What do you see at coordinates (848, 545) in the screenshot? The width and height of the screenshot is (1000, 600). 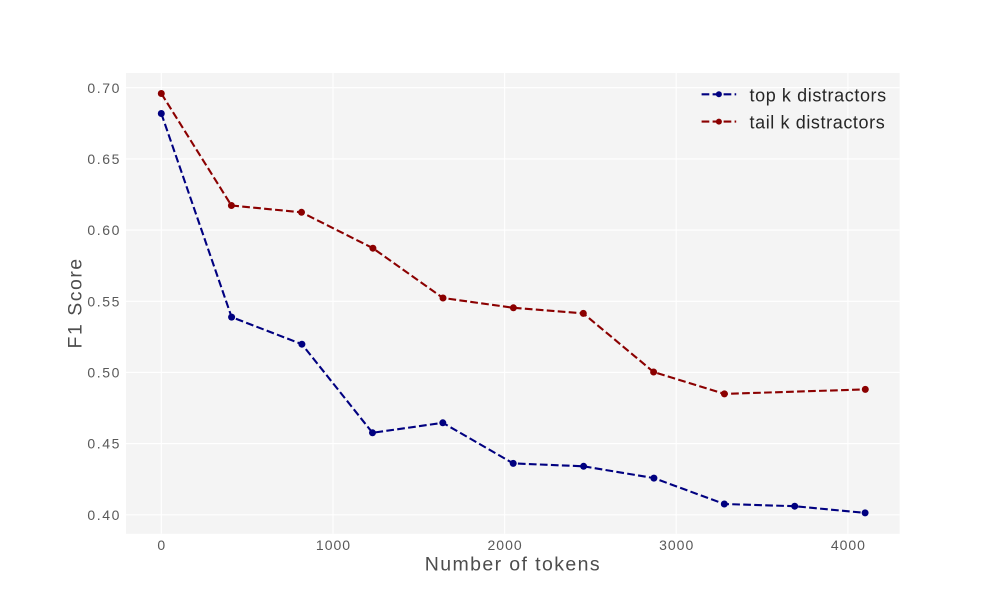 I see `svg-text: 4000` at bounding box center [848, 545].